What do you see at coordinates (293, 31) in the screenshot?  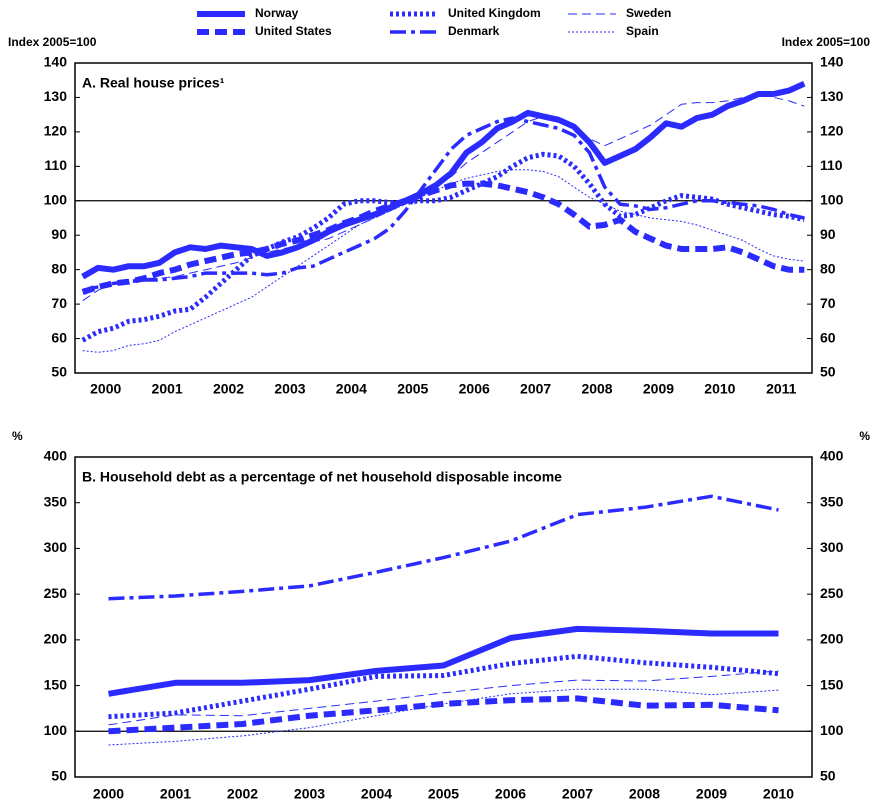 I see `legend-label: United States` at bounding box center [293, 31].